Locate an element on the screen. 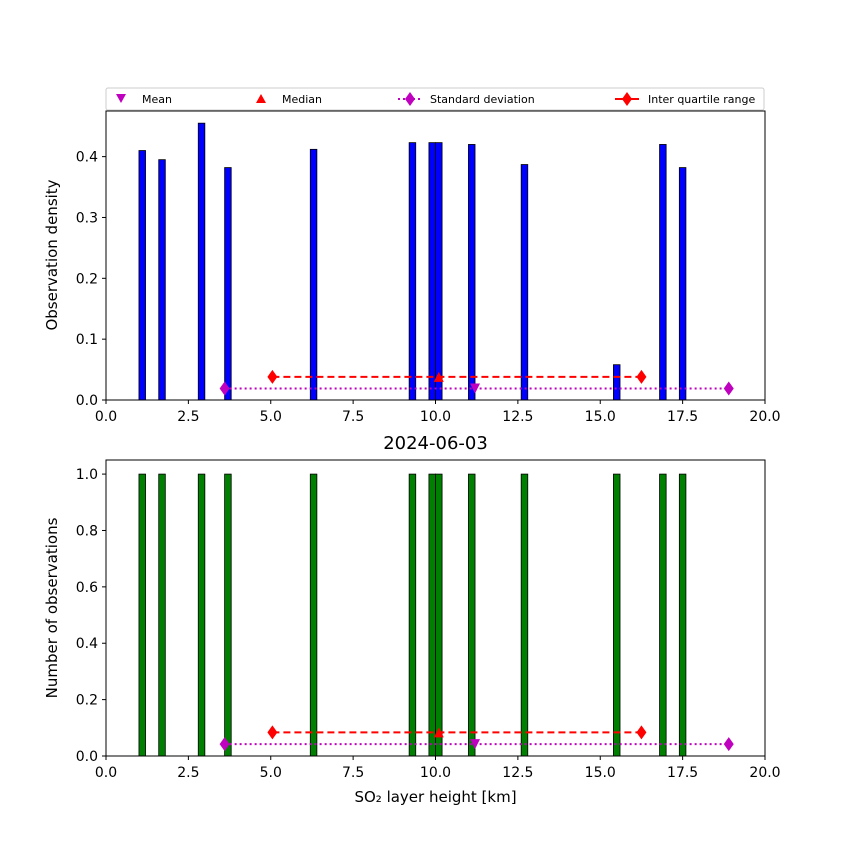  count-x-tick-label: 7.5 is located at coordinates (353, 773).